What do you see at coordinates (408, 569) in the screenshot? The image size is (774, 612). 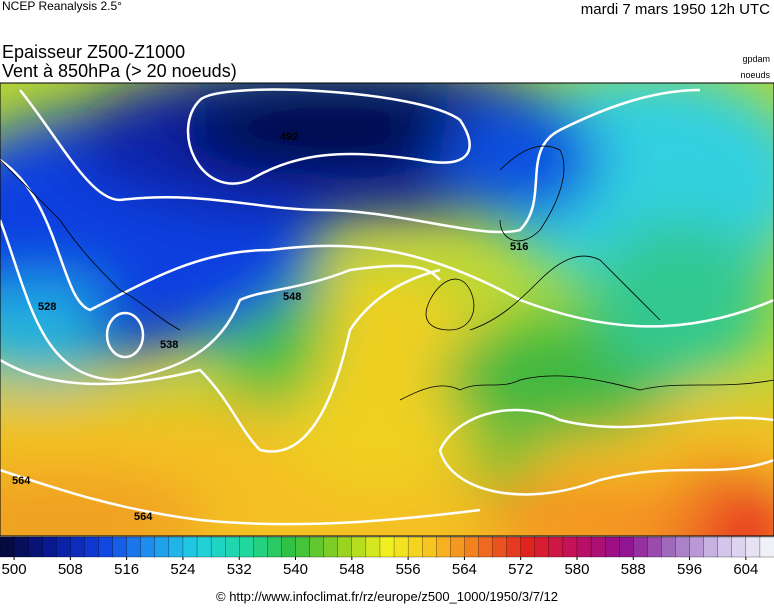 I see `colorbar-tick-label: 556` at bounding box center [408, 569].